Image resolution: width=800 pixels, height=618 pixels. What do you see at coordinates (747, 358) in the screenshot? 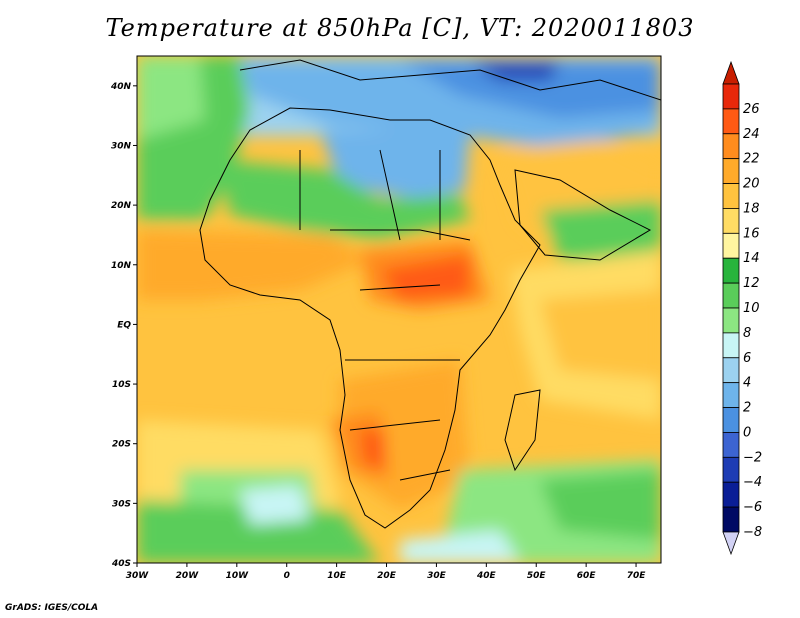
I see `colorbar-level-label: 6` at bounding box center [747, 358].